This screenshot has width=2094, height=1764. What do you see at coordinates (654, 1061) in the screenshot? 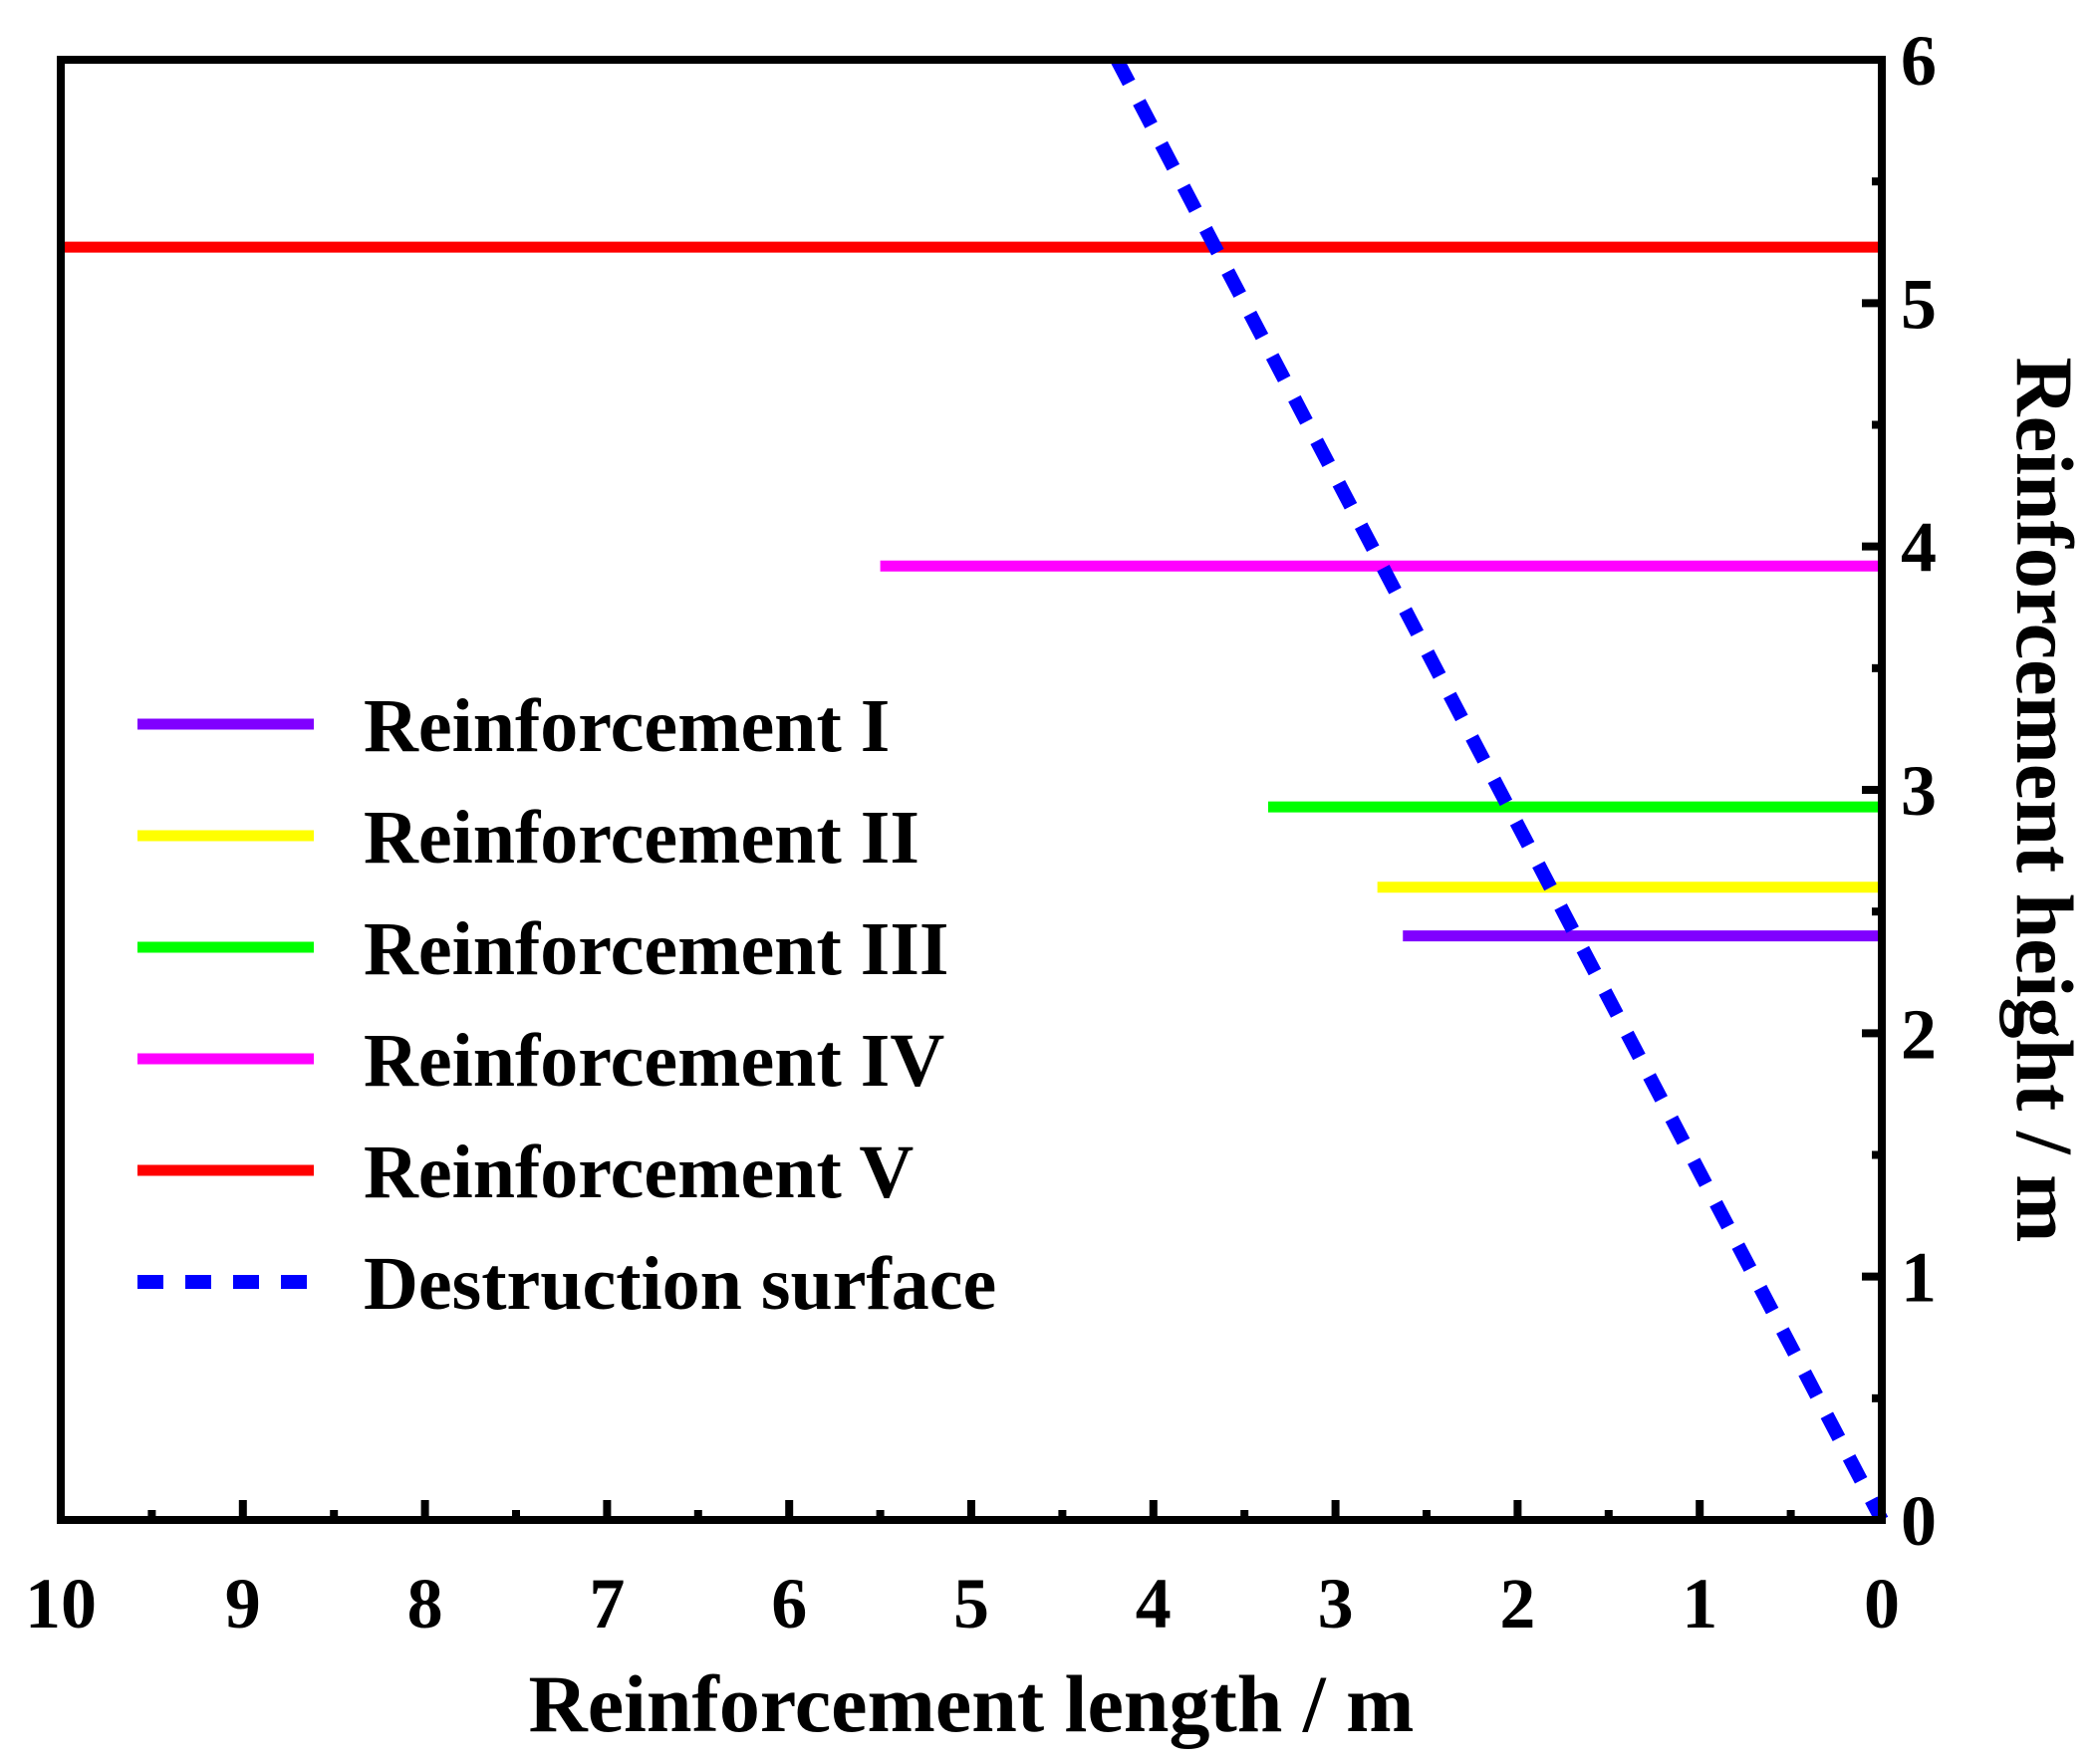
I see `legend-label-4: Reinforcement IV` at bounding box center [654, 1061].